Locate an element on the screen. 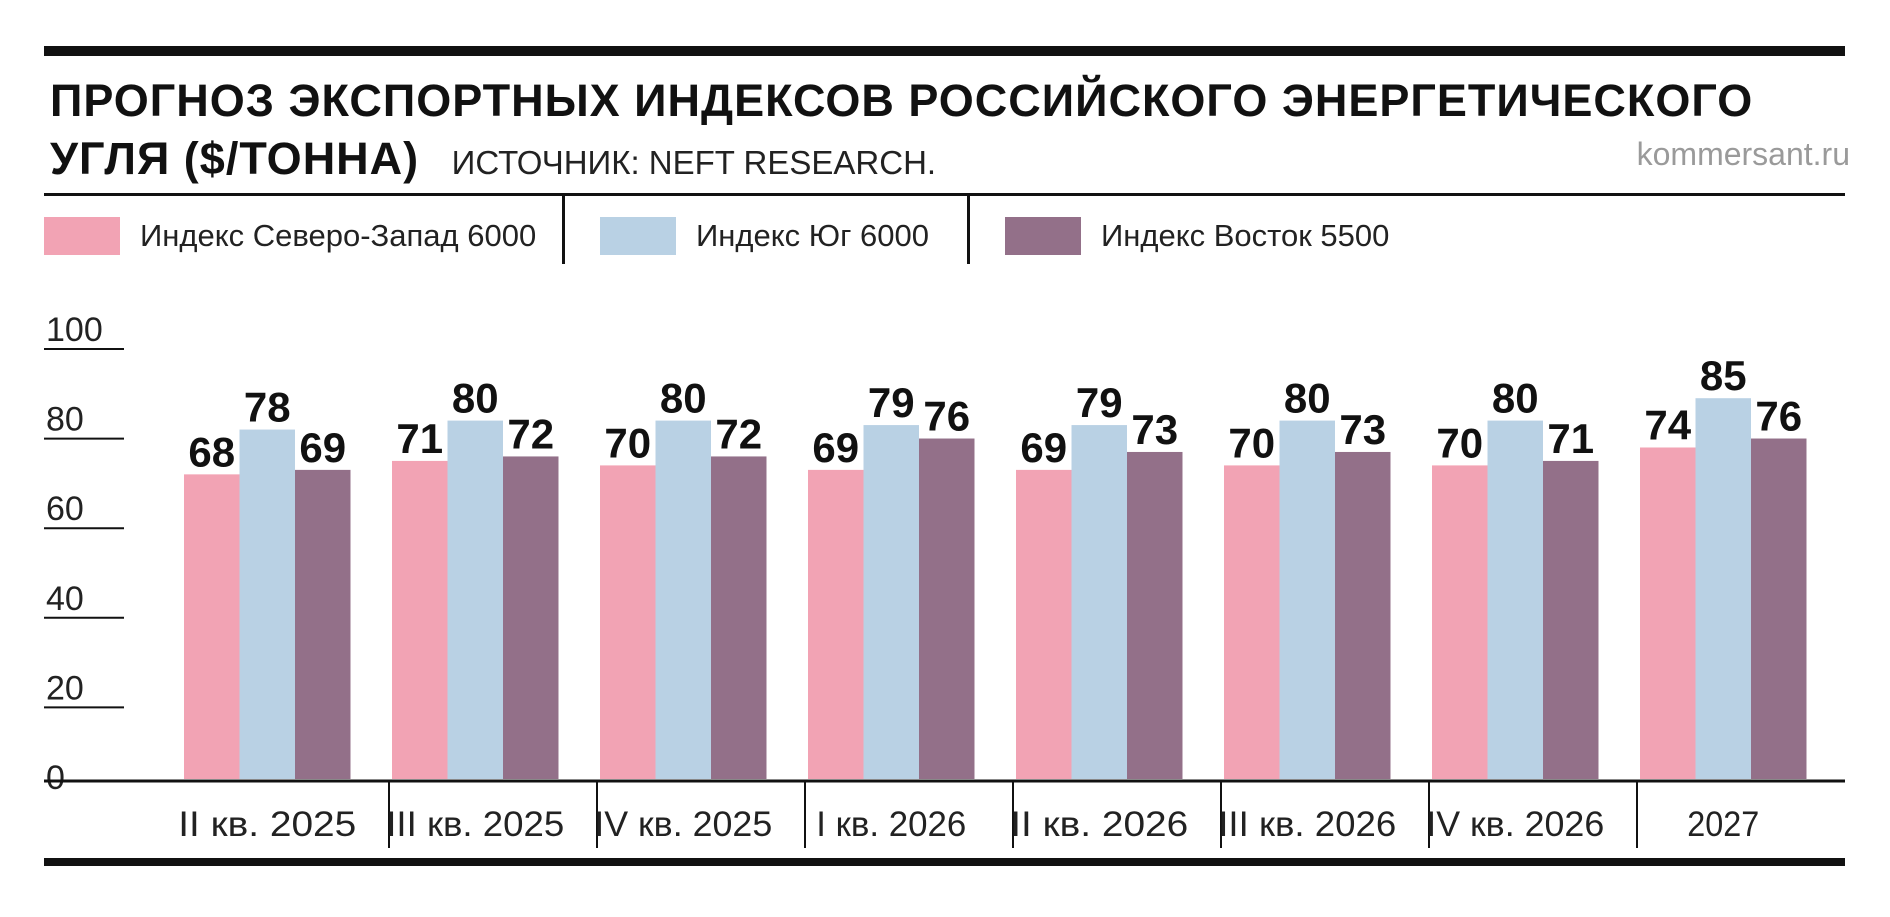 The width and height of the screenshot is (1890, 917). x-tick-label: IV кв. 2026 is located at coordinates (1515, 824).